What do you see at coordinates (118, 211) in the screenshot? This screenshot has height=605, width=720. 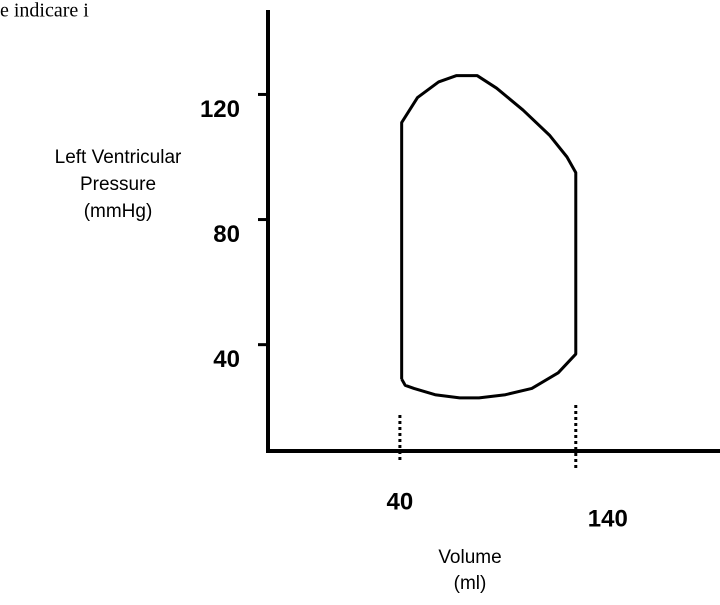 I see `y-axis-label: (mmHg)` at bounding box center [118, 211].